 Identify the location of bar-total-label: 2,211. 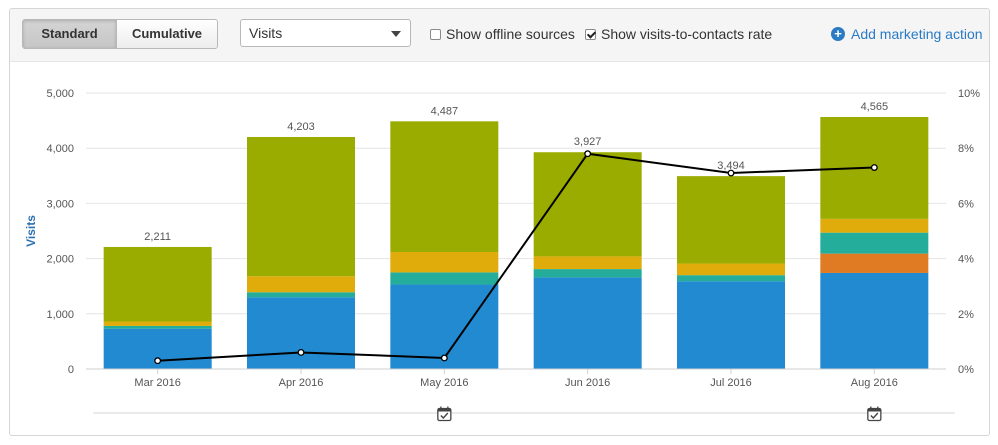
(157, 237).